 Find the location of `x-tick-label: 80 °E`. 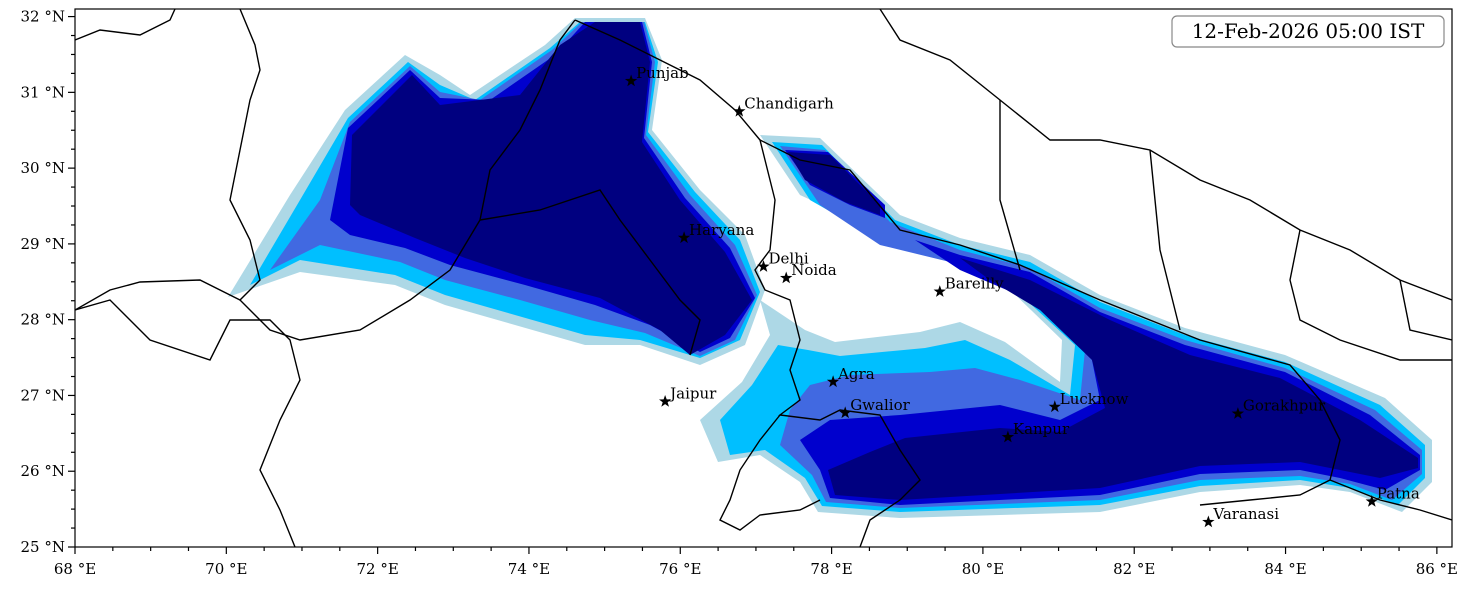

x-tick-label: 80 °E is located at coordinates (983, 569).